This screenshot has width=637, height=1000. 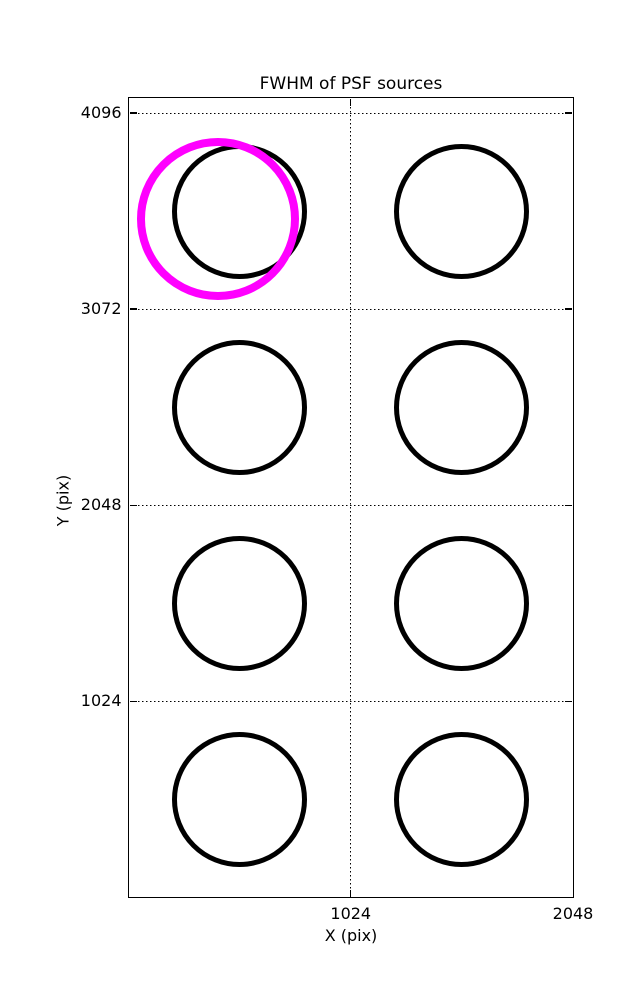 What do you see at coordinates (101, 112) in the screenshot?
I see `y-tick-label: 4096` at bounding box center [101, 112].